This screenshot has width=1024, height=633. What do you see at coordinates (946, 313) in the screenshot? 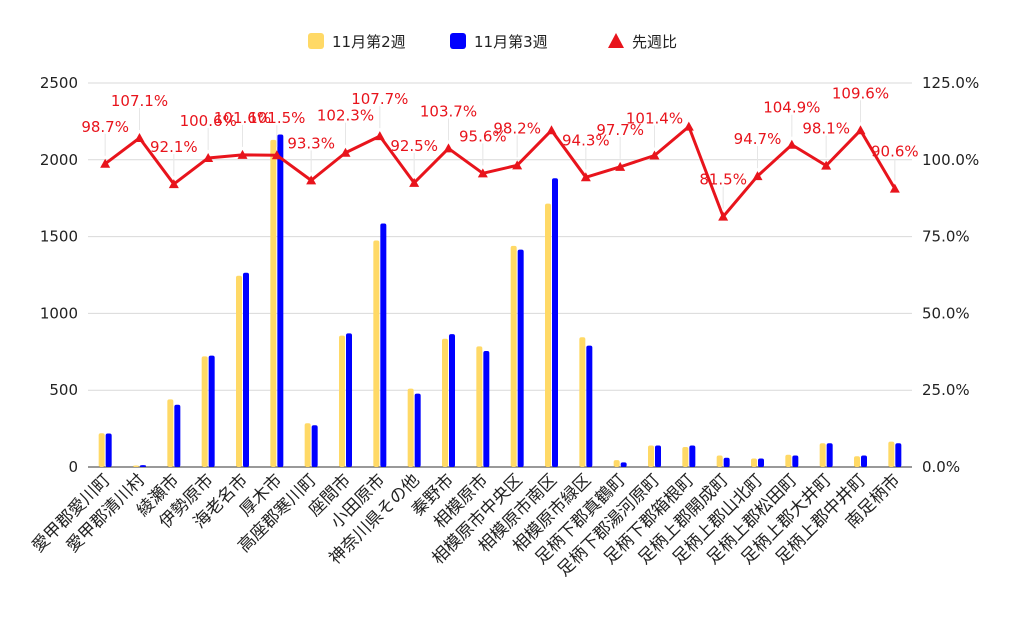
I see `y-right-tick-label: 50.0%` at bounding box center [946, 313].